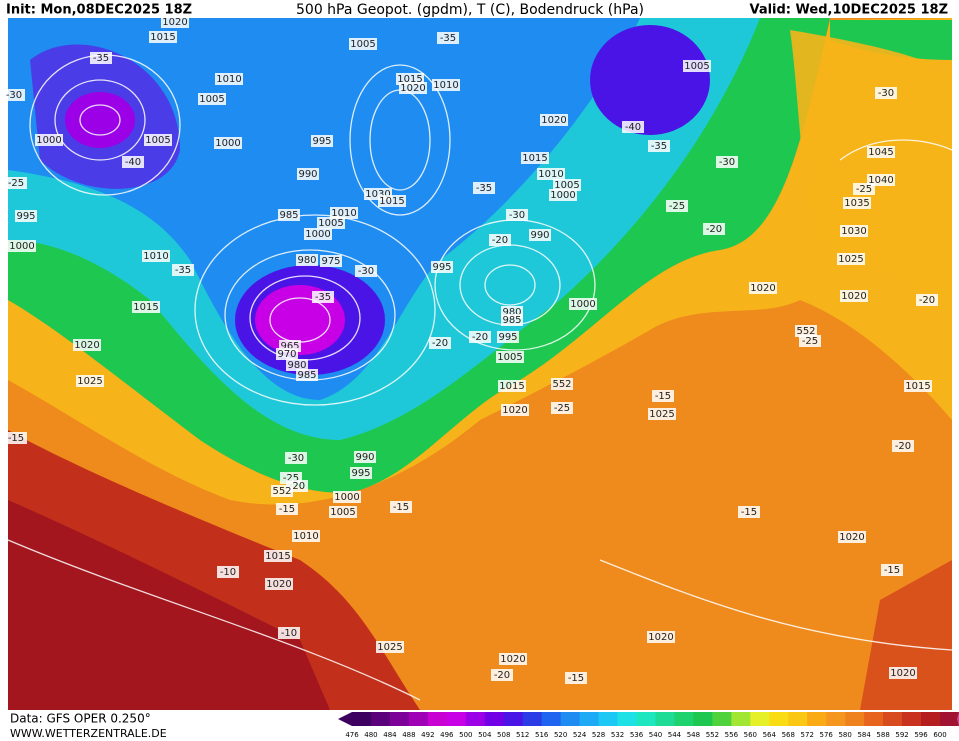  What do you see at coordinates (80, 719) in the screenshot?
I see `data-source: Data: GFS OPER 0.250°` at bounding box center [80, 719].